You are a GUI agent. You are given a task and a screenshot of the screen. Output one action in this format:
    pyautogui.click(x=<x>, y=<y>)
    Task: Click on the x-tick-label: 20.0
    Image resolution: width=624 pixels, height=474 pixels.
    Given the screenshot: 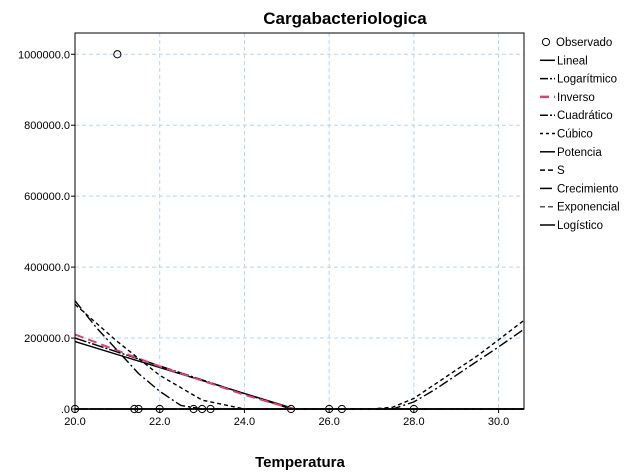 What is the action you would take?
    pyautogui.click(x=74, y=422)
    